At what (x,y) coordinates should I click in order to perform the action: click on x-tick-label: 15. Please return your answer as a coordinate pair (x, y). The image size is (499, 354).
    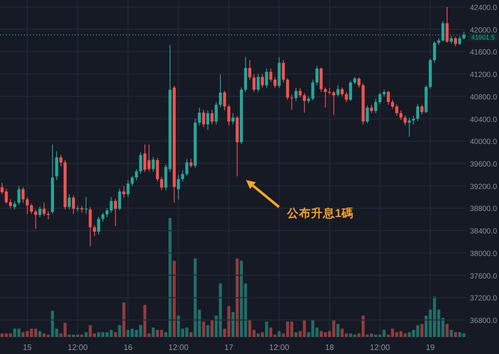
    Looking at the image, I should click on (27, 347).